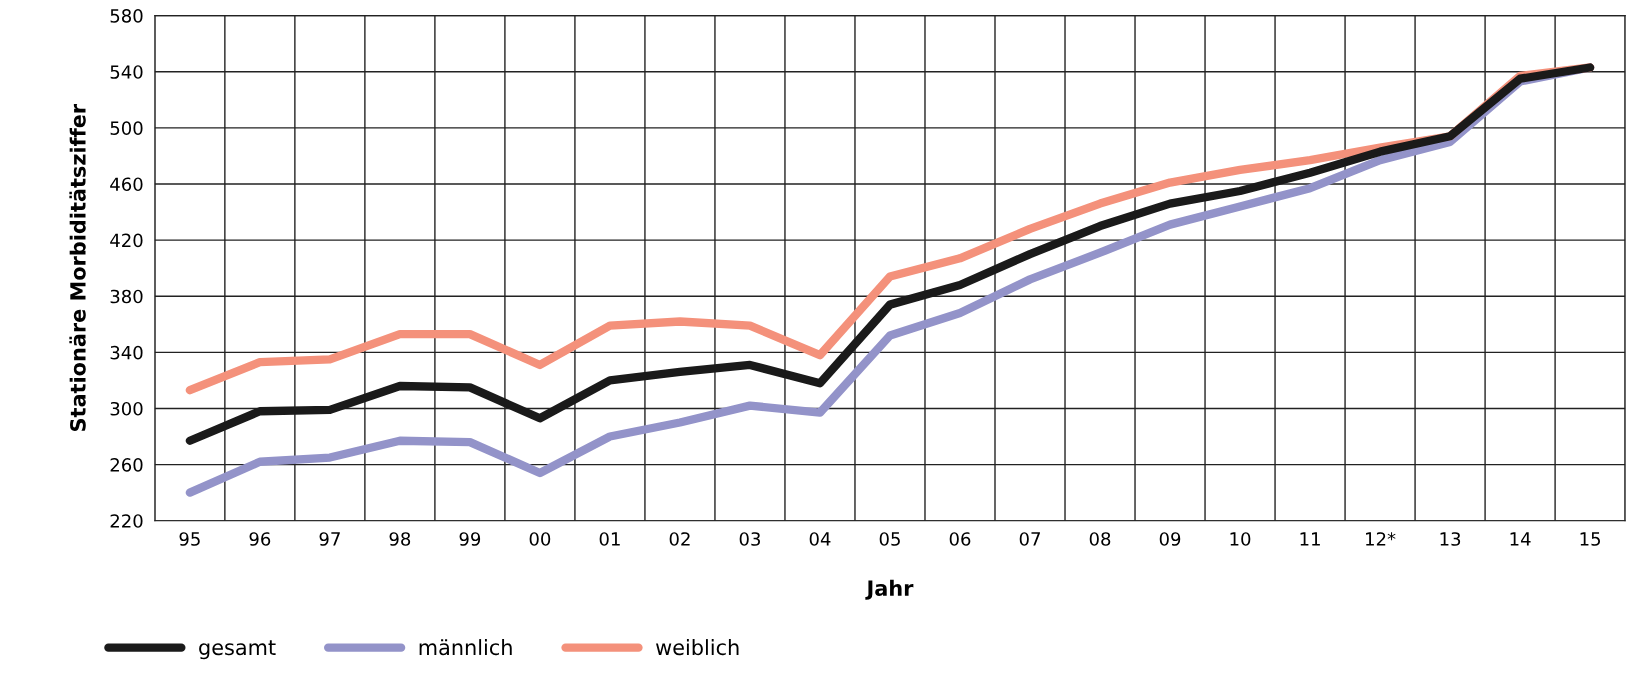  Describe the element at coordinates (889, 539) in the screenshot. I see `x-tick-label: 05` at that location.